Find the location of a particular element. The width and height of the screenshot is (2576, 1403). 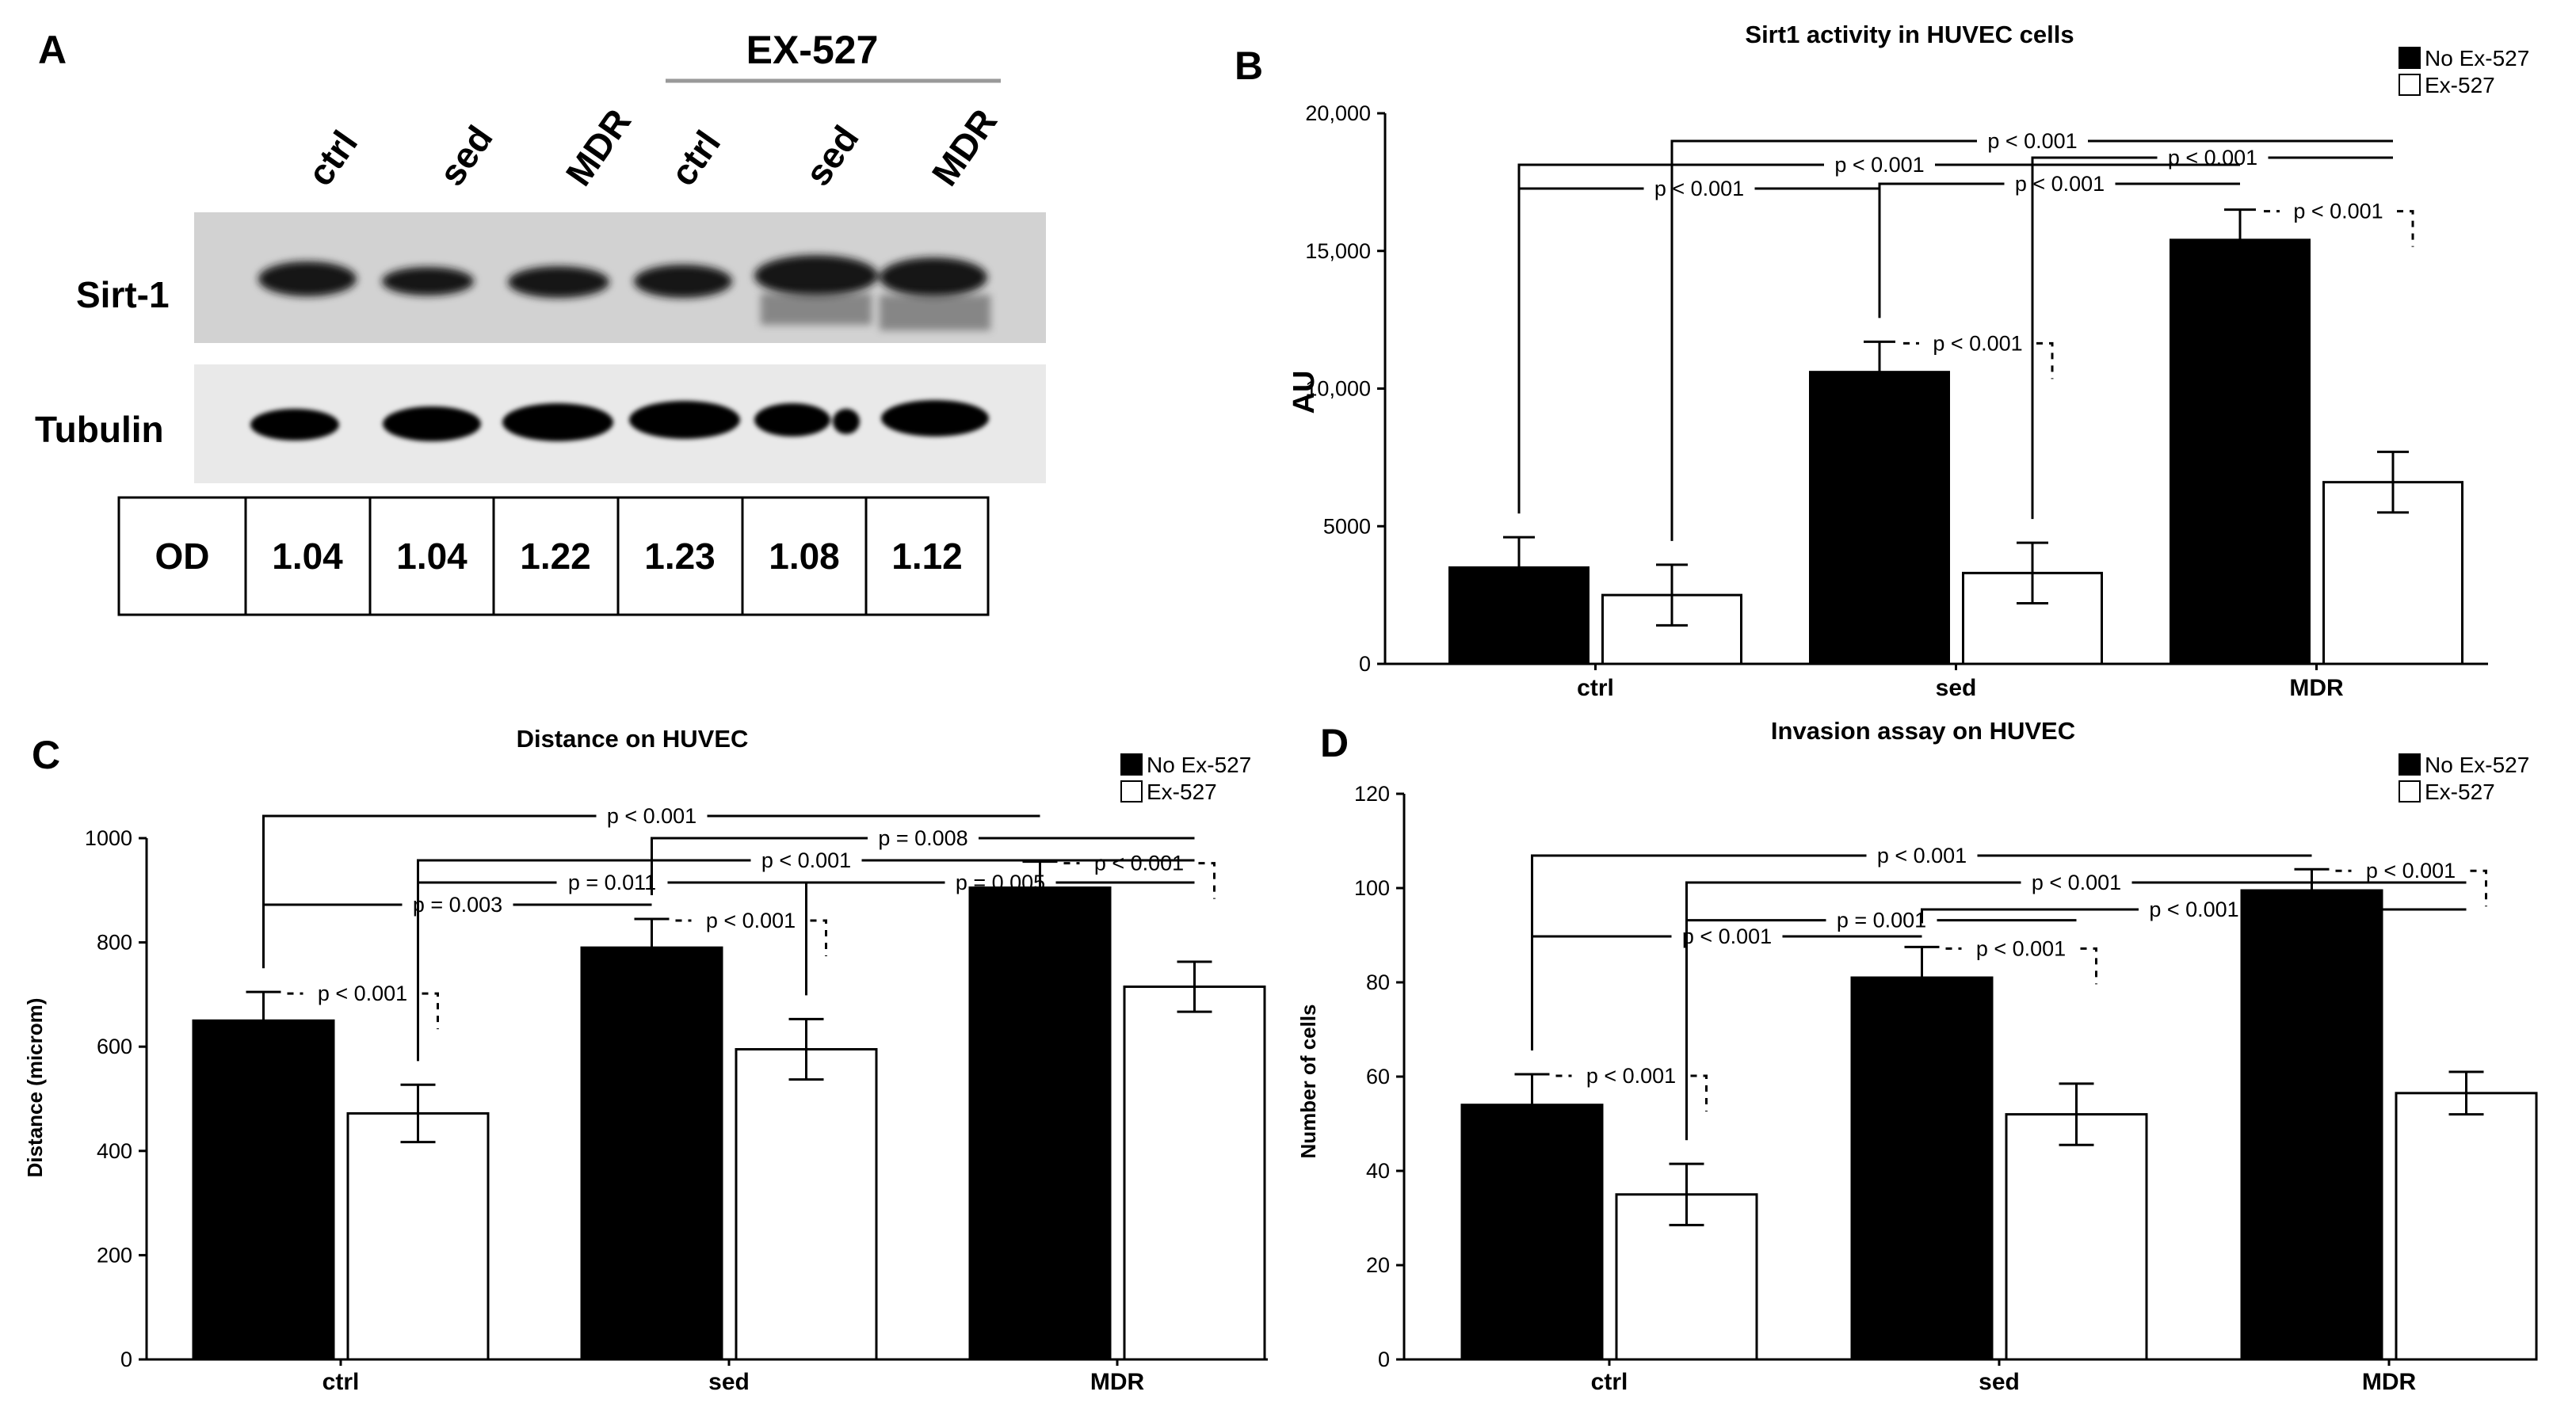

significance-label: p = 0.008 is located at coordinates (923, 838).